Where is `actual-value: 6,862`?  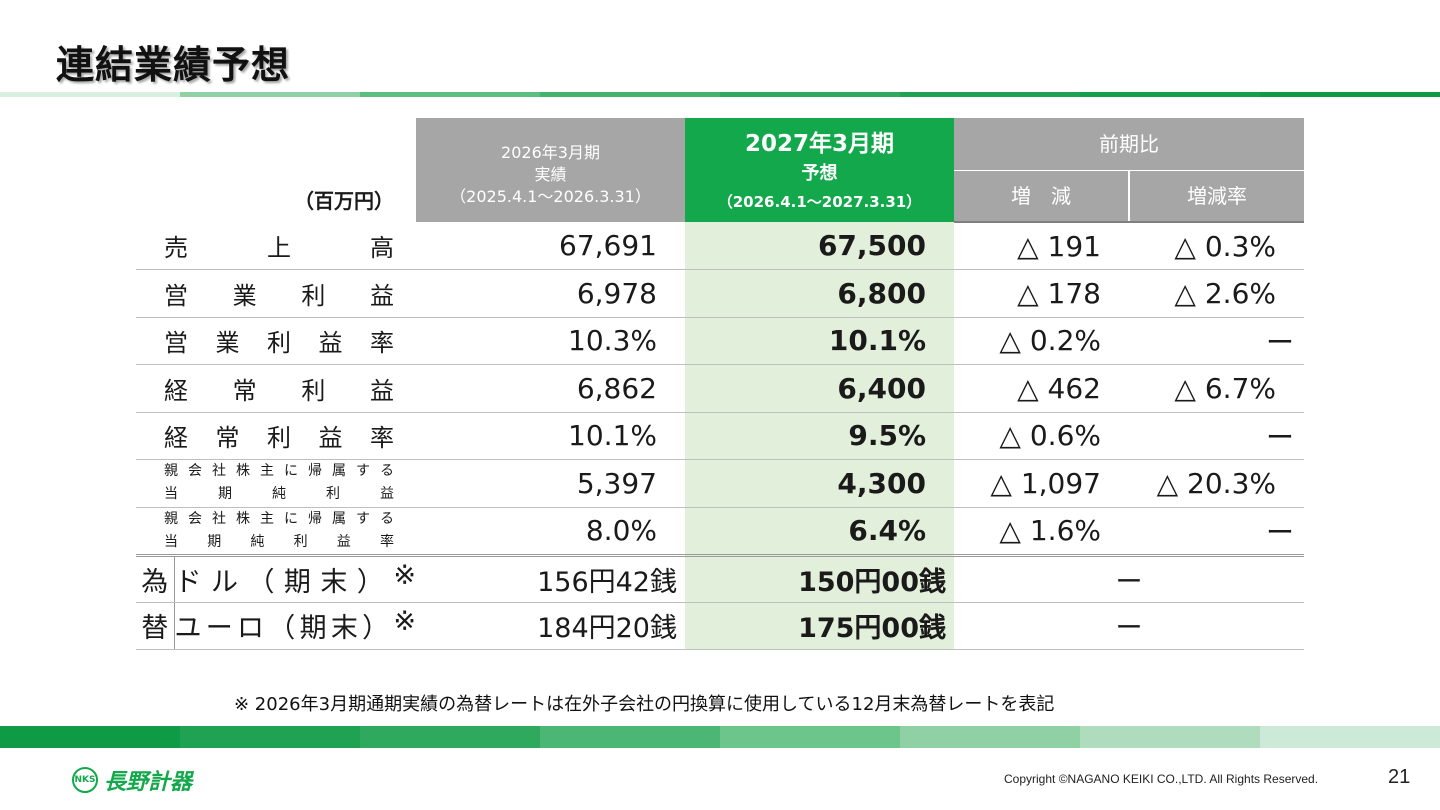 actual-value: 6,862 is located at coordinates (550, 388).